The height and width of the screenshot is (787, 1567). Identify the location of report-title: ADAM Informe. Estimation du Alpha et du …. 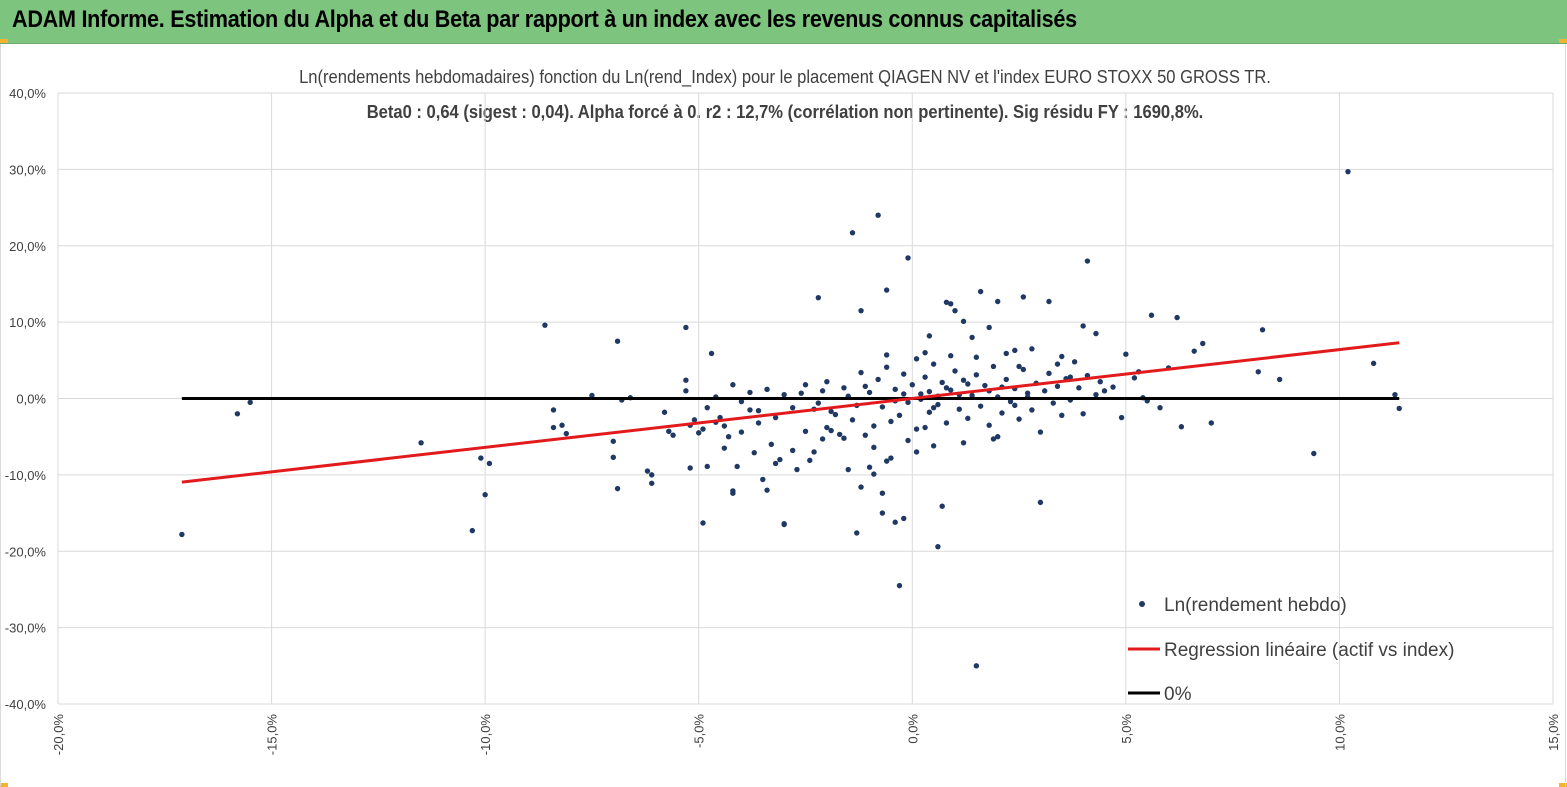
(544, 19).